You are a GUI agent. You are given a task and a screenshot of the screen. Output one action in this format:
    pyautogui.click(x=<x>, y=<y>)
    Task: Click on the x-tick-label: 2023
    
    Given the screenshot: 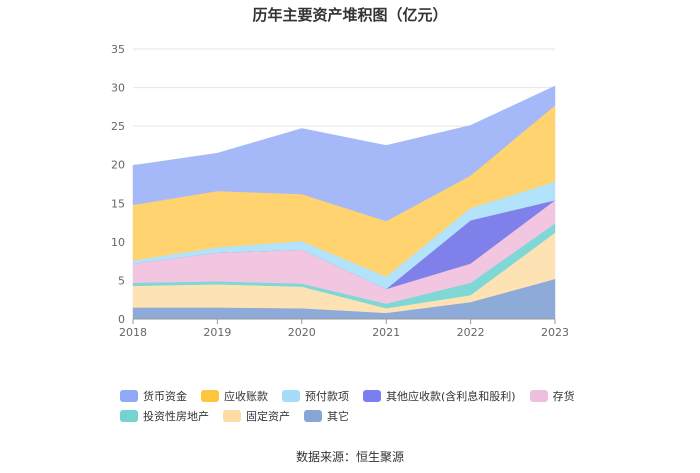 What is the action you would take?
    pyautogui.click(x=555, y=332)
    